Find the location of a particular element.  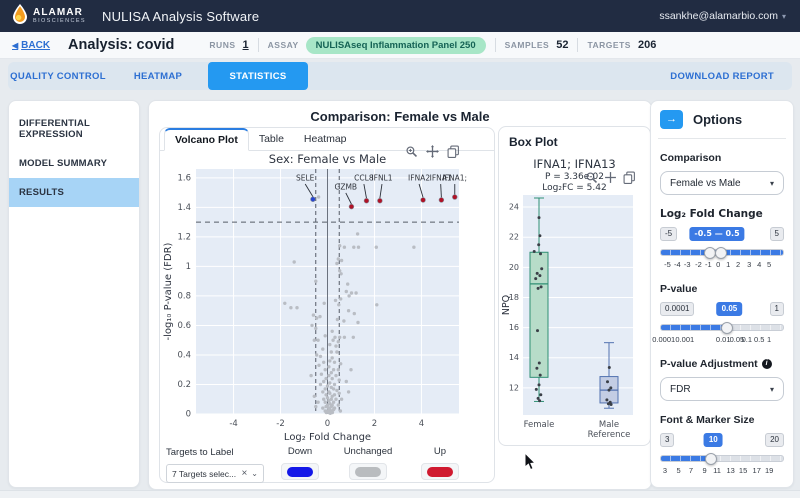

svg-text: SELE is located at coordinates (305, 178).